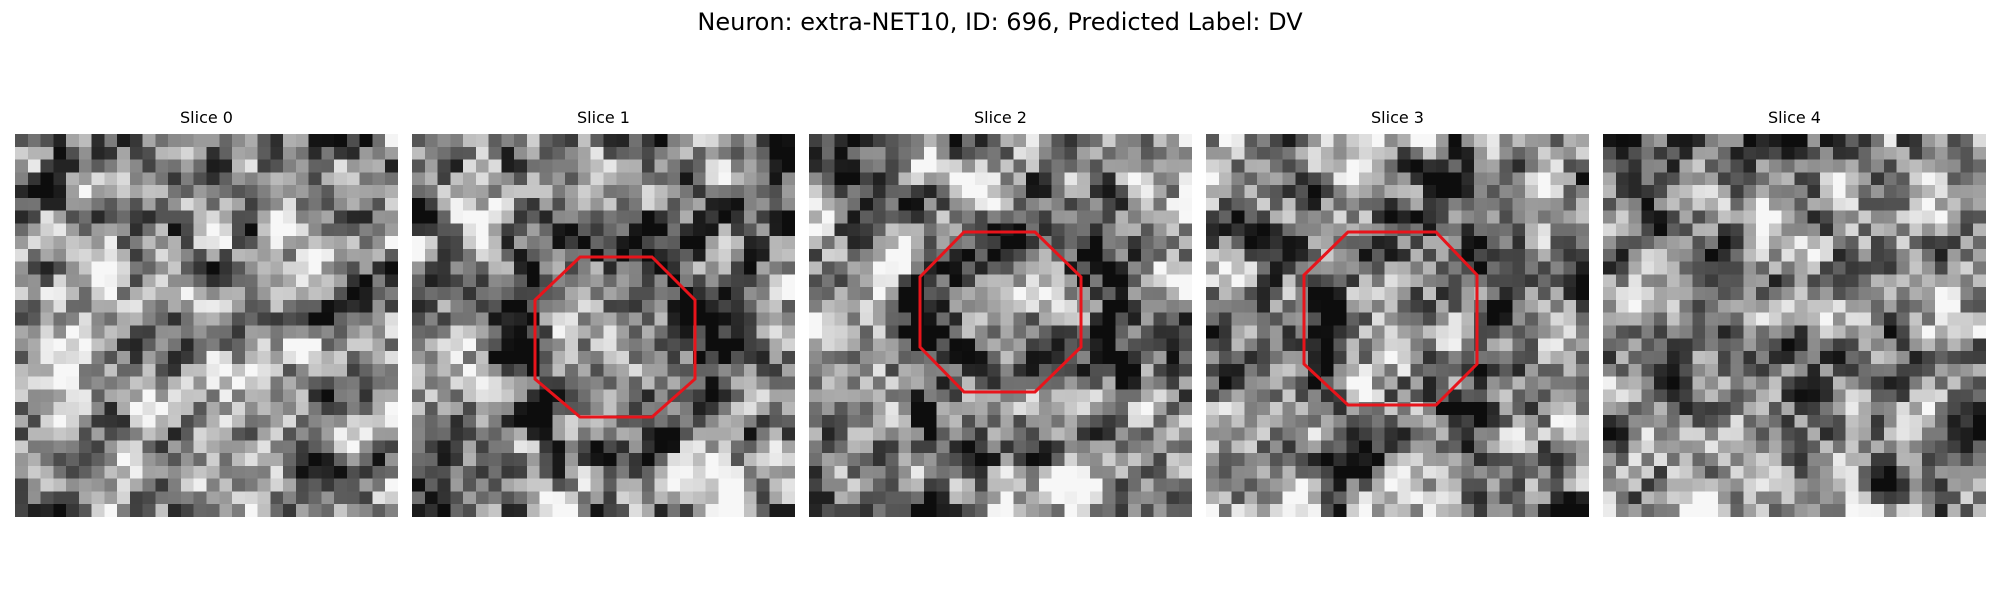 The width and height of the screenshot is (2000, 600). I want to click on slice-panel-3: Slice 3, so click(1397, 312).